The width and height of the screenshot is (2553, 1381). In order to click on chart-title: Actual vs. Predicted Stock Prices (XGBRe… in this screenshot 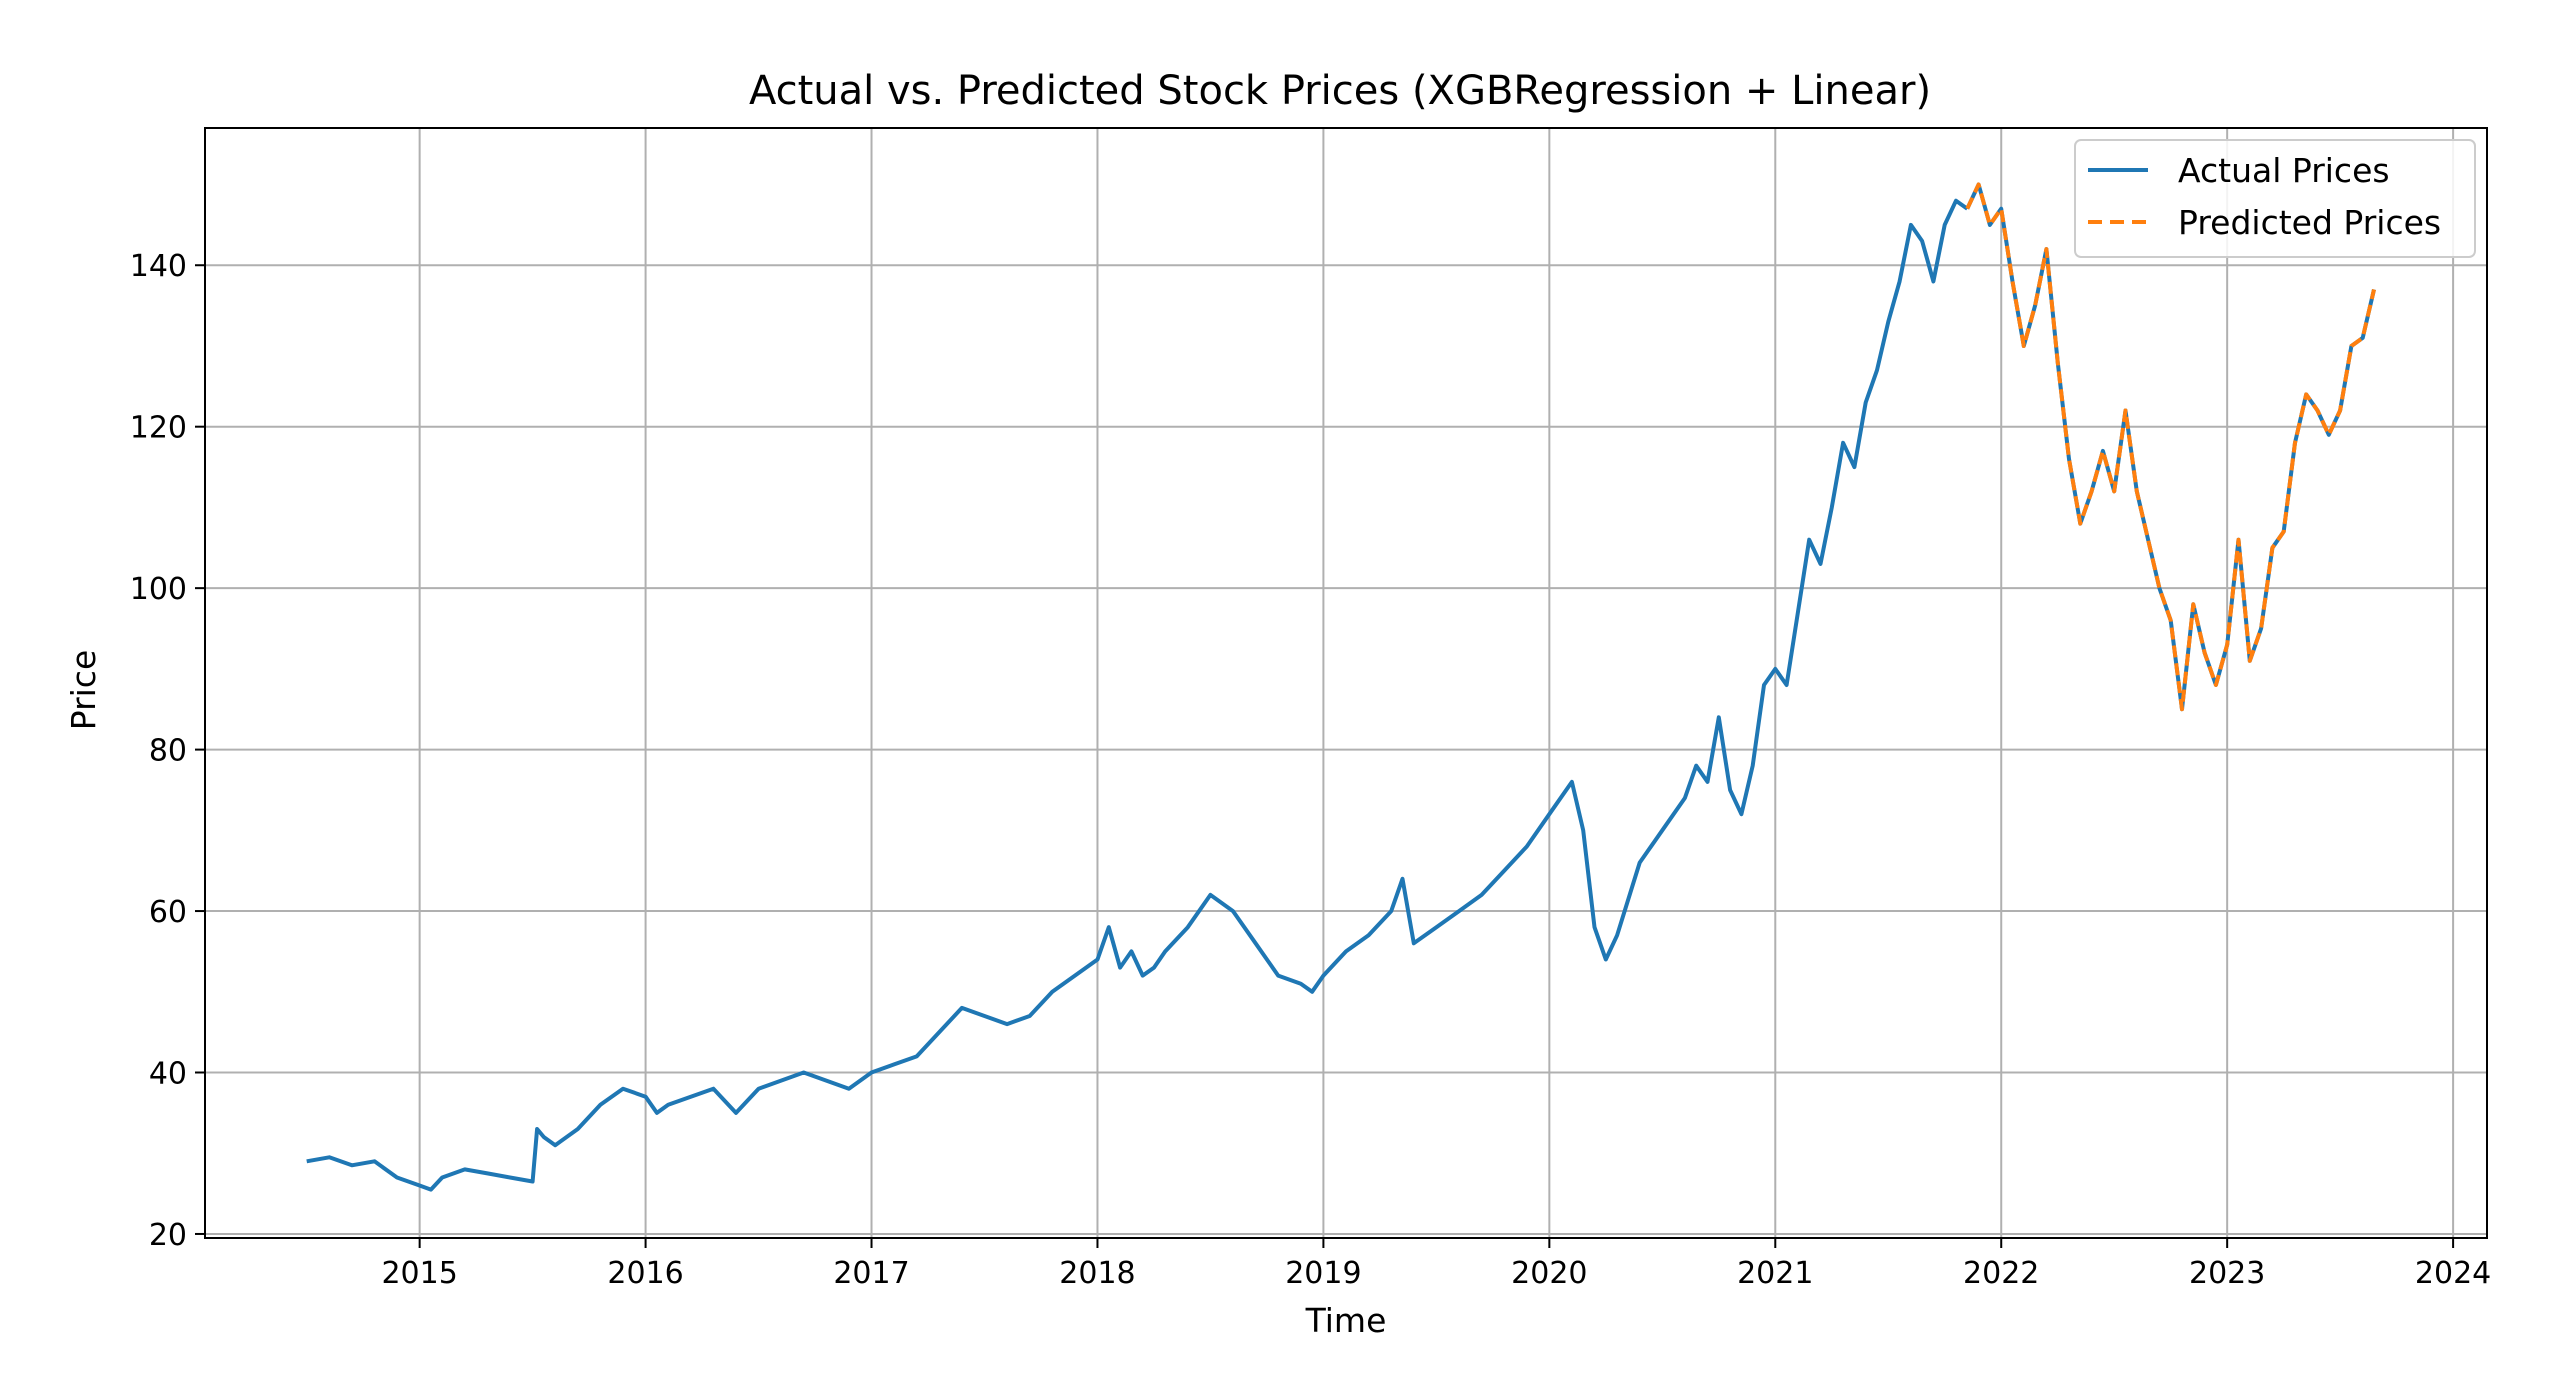, I will do `click(1340, 91)`.